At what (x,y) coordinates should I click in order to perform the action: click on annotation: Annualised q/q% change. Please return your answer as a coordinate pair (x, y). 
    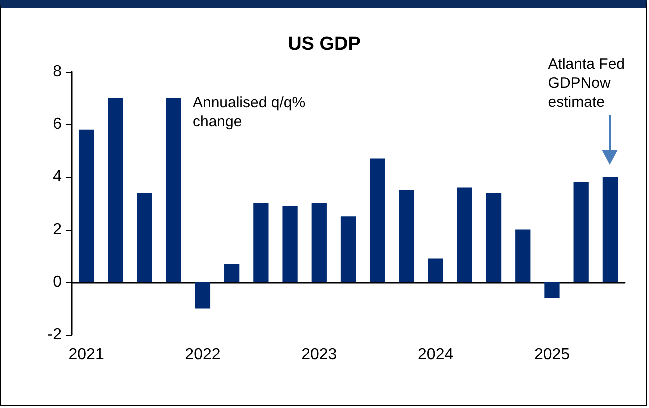
    Looking at the image, I should click on (249, 112).